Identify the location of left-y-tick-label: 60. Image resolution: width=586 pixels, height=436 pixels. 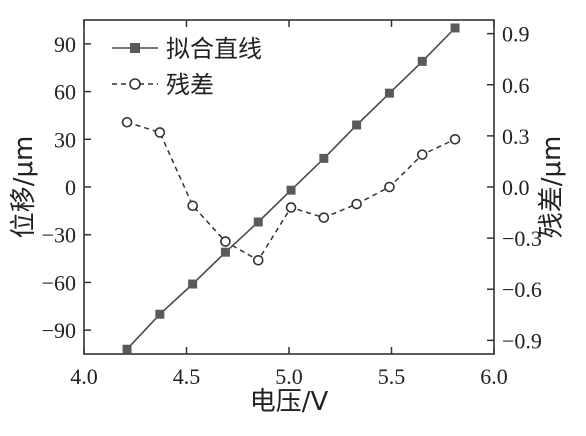
(65, 92).